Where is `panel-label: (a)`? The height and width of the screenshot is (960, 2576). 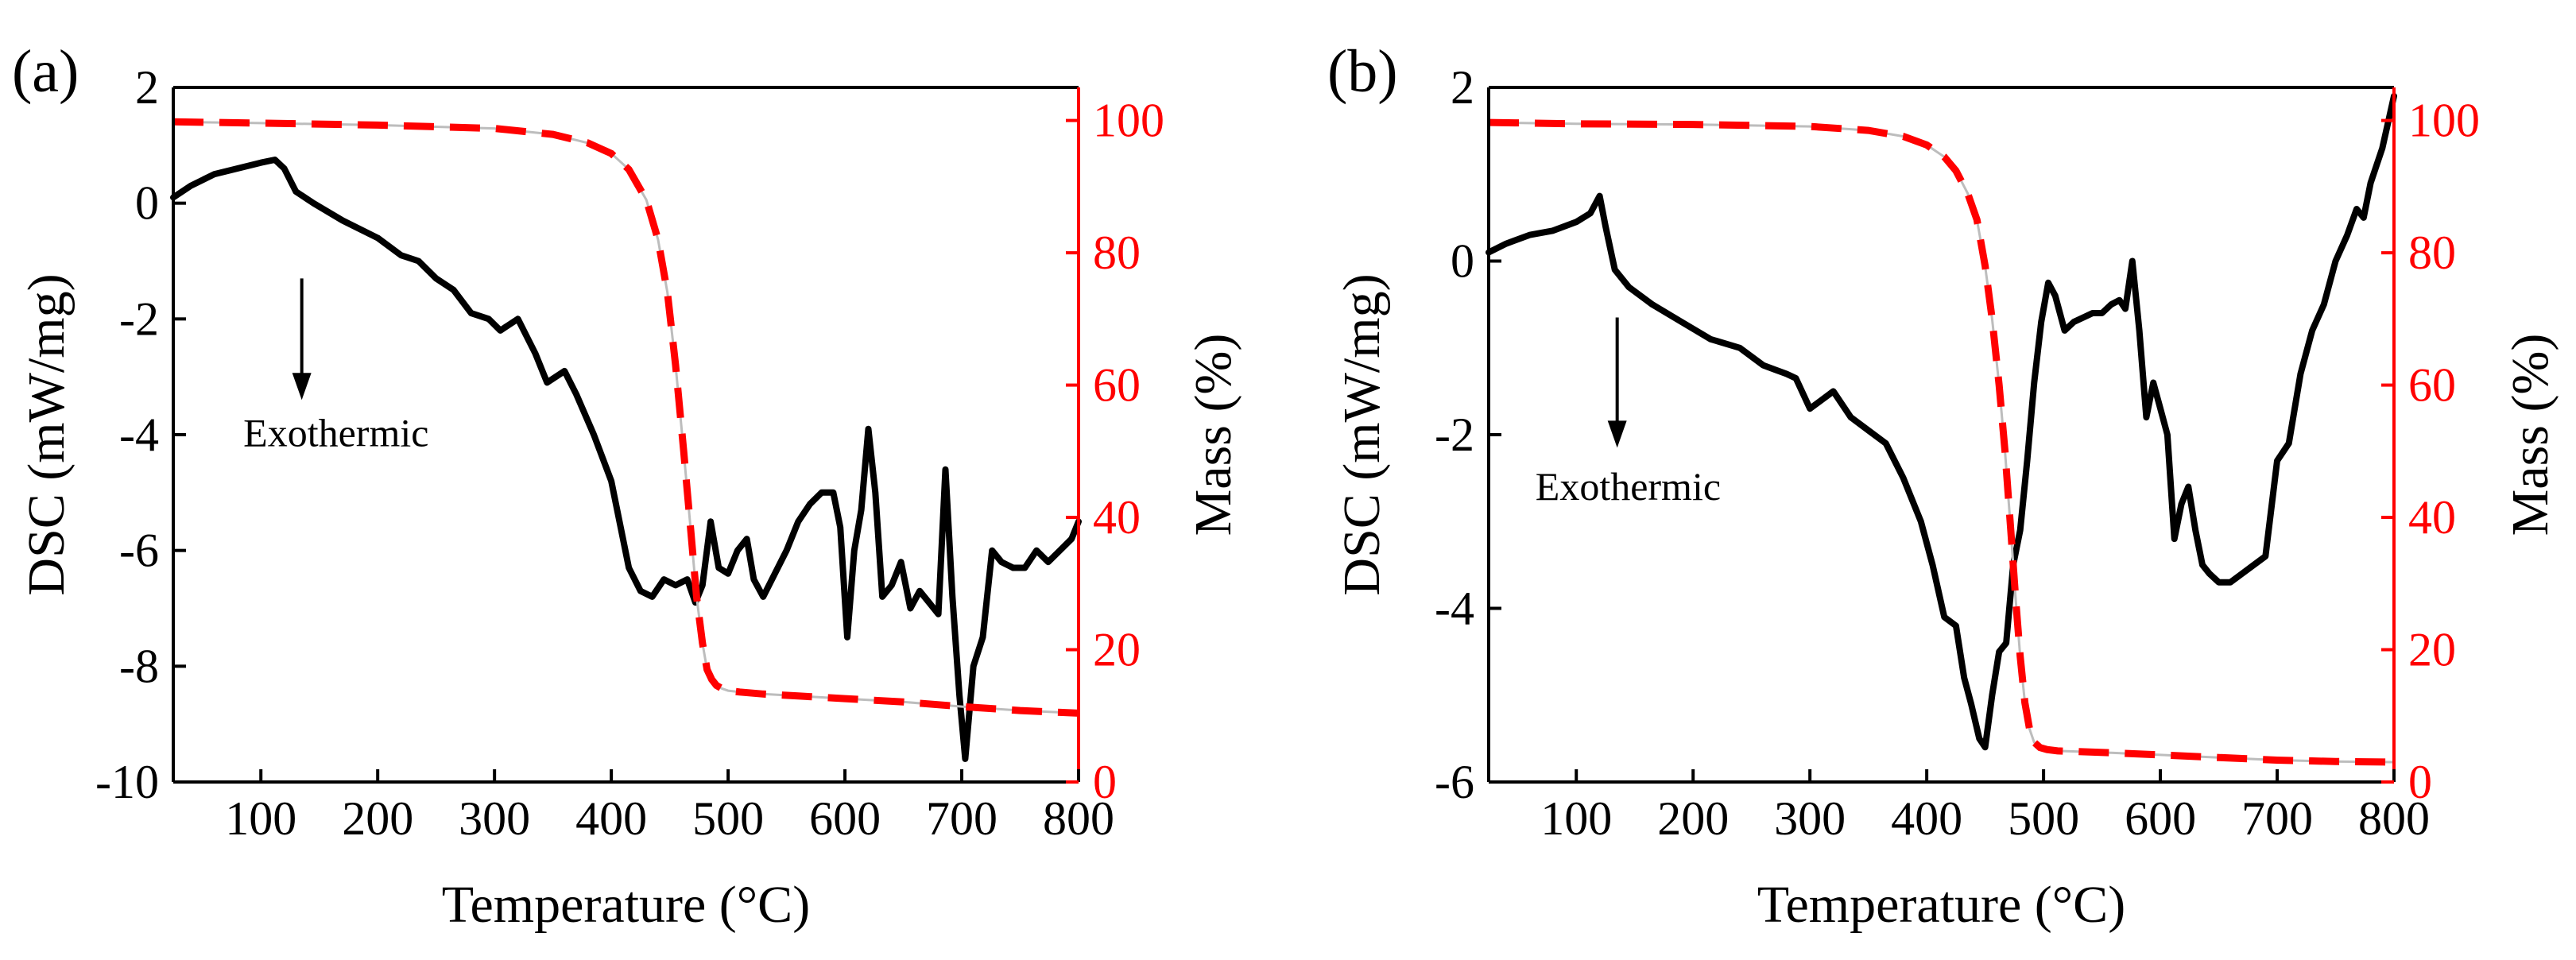 panel-label: (a) is located at coordinates (45, 71).